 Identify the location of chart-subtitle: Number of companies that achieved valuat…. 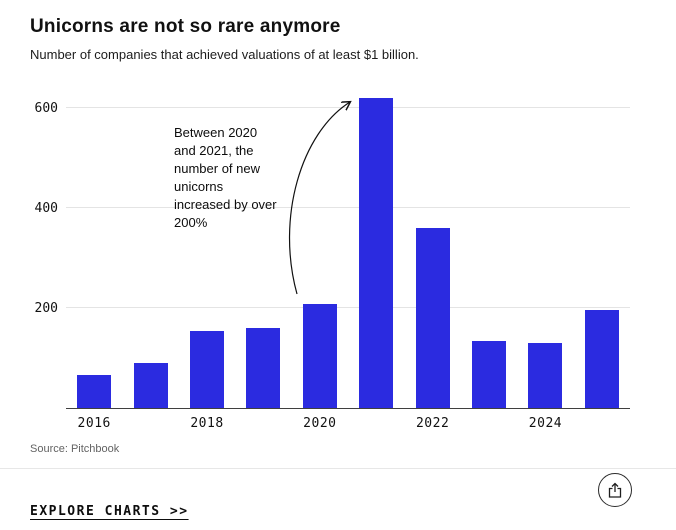
(224, 54).